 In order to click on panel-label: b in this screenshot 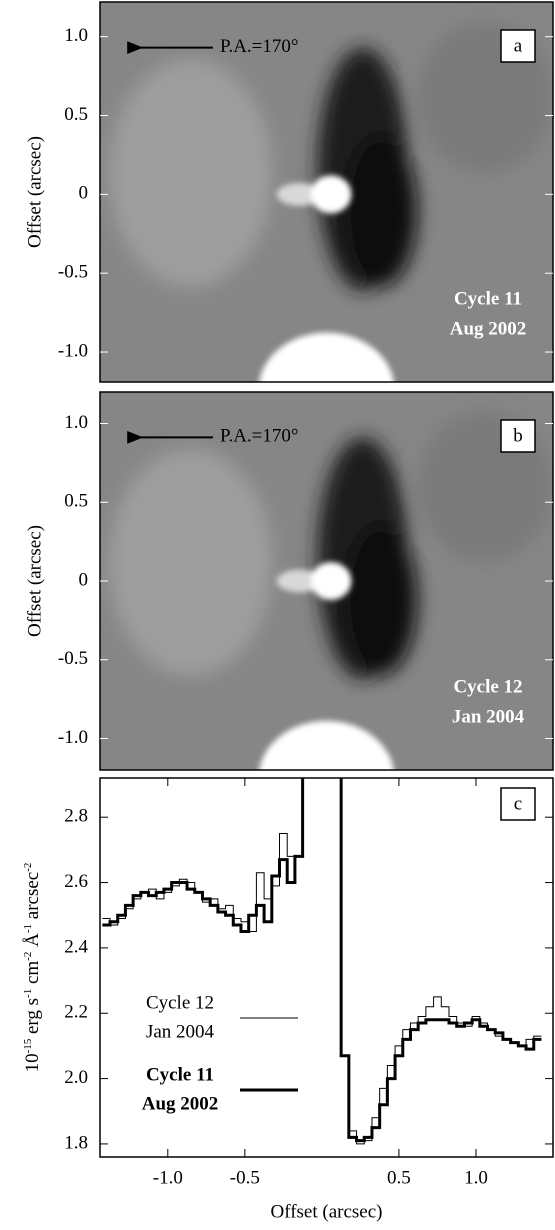, I will do `click(518, 435)`.